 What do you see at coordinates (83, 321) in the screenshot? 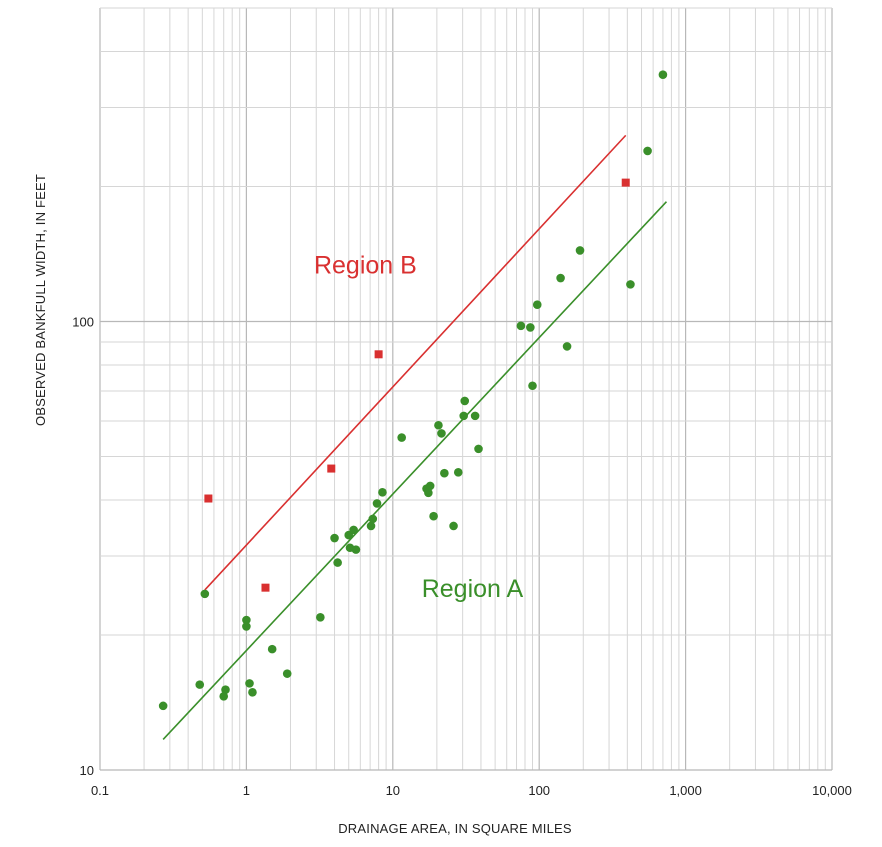
I see `y-tick-label: 100` at bounding box center [83, 321].